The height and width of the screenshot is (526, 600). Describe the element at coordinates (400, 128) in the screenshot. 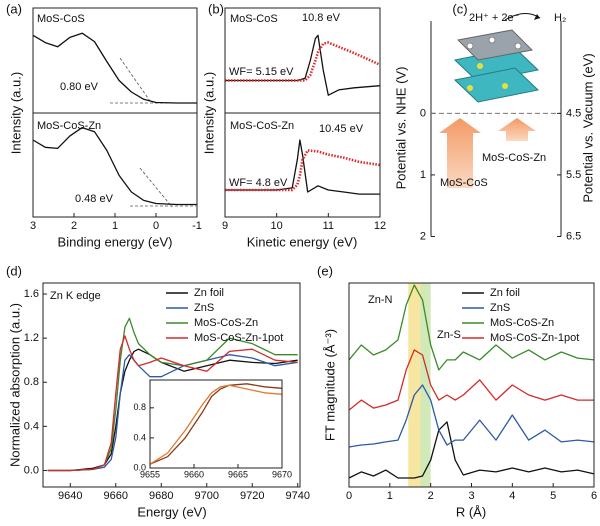

I see `ylabel: Potential vs. NHE (V)` at that location.